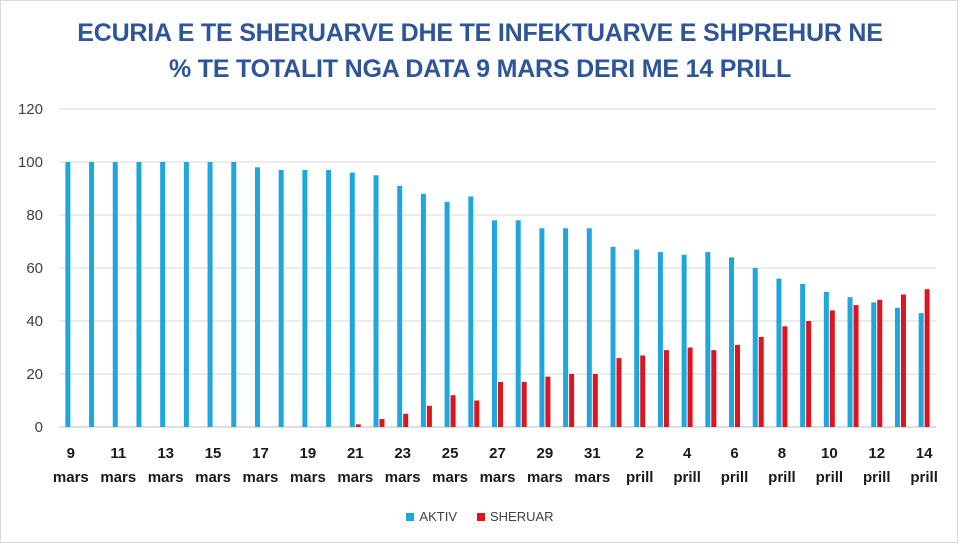  I want to click on x-tick-day-0: 9, so click(71, 453).